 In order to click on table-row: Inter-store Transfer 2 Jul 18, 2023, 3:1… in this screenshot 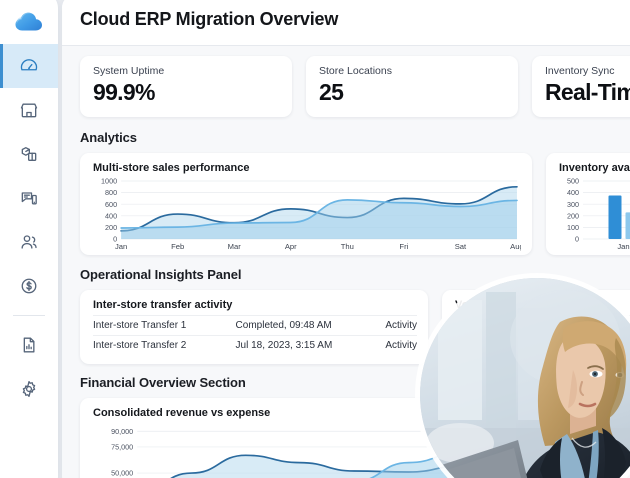, I will do `click(255, 345)`.